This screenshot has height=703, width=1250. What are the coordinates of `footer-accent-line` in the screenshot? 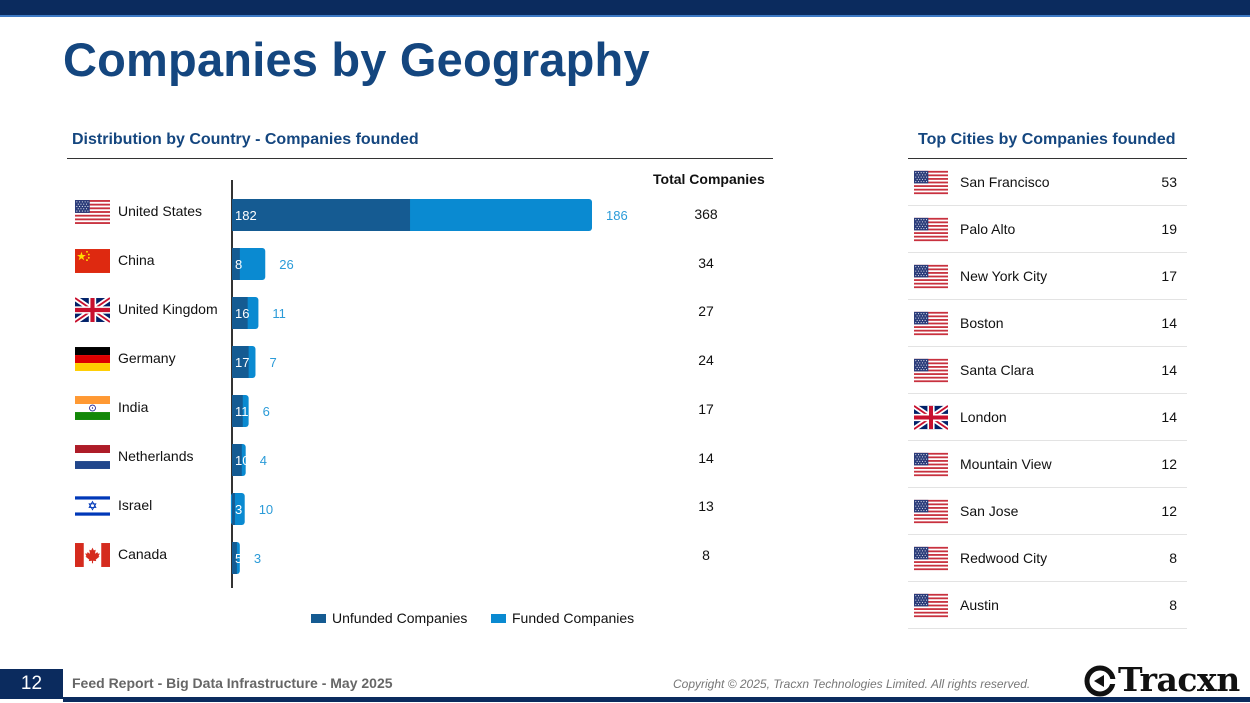 It's located at (656, 699).